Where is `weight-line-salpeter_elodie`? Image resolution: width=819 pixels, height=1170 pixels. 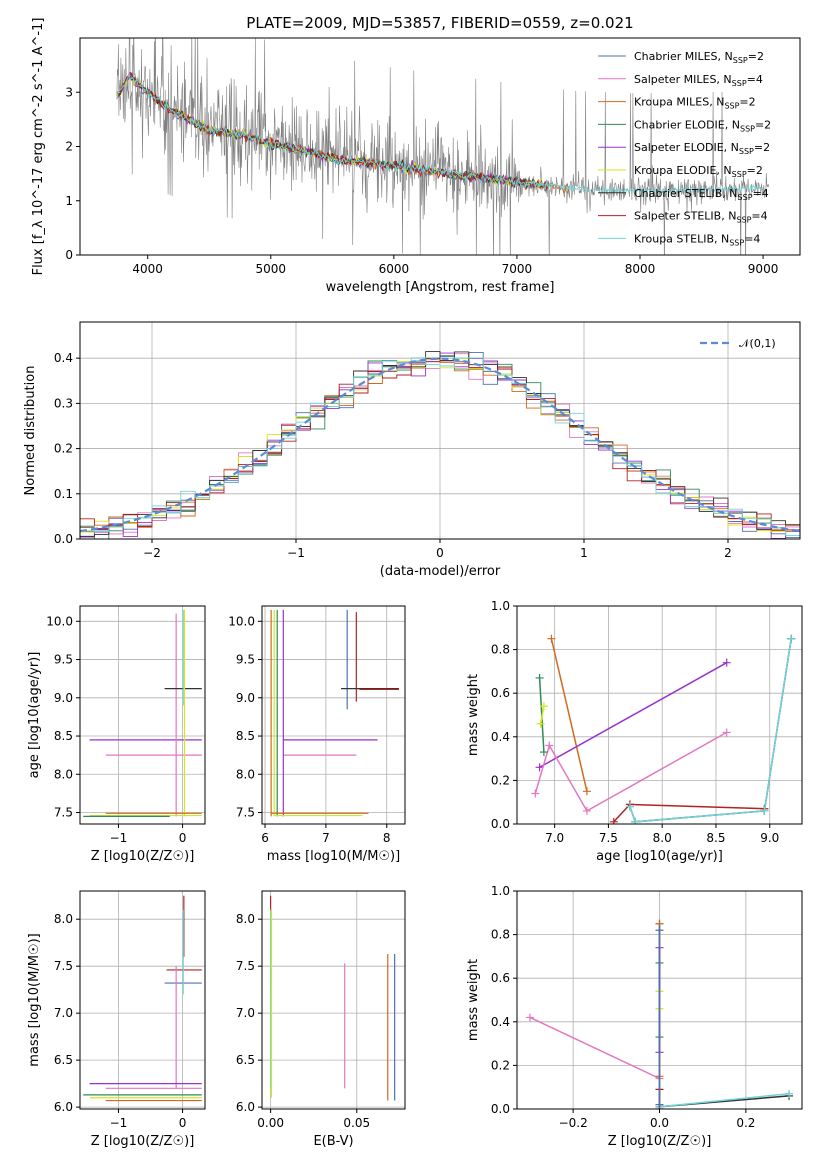 weight-line-salpeter_elodie is located at coordinates (633, 715).